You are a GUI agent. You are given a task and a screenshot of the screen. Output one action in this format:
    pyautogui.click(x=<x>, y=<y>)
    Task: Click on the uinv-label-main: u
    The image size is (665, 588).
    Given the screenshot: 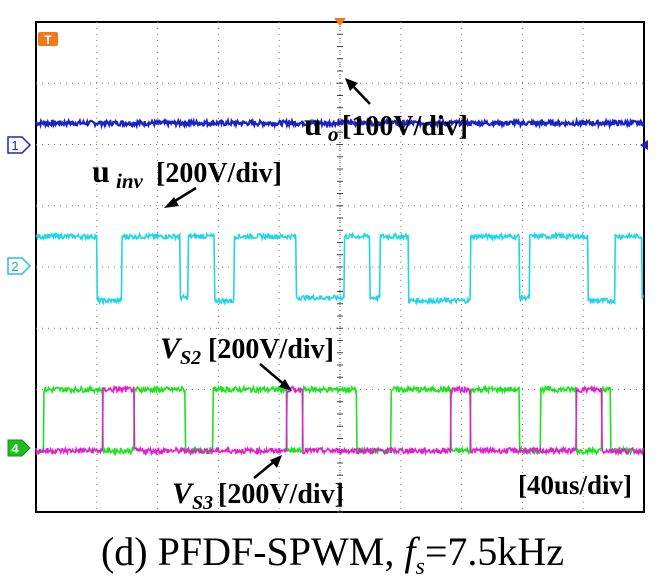 What is the action you would take?
    pyautogui.click(x=101, y=171)
    